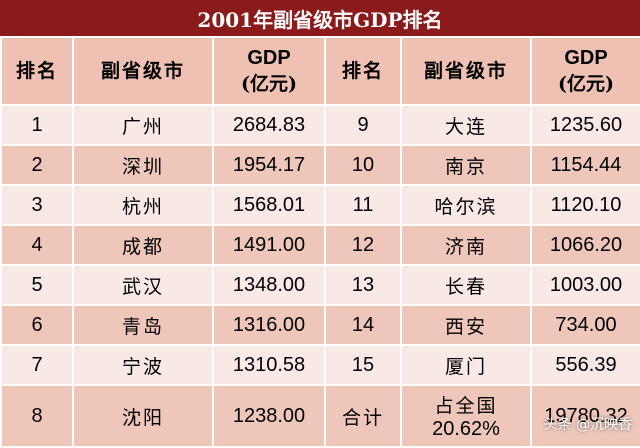  I want to click on gdp-cell: 1238.00, so click(269, 416).